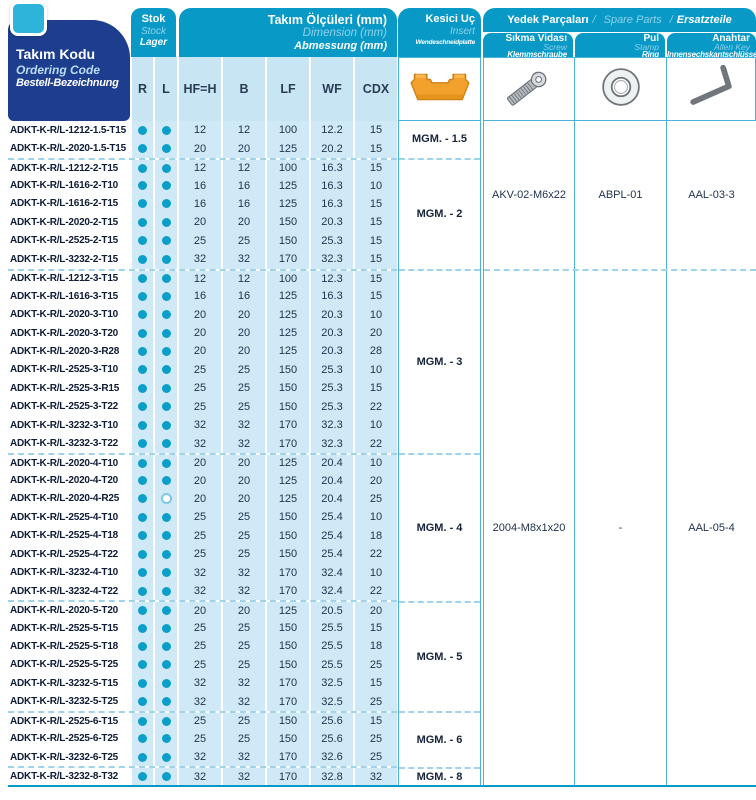 This screenshot has width=756, height=800. I want to click on stock-title-de: Lager, so click(153, 42).